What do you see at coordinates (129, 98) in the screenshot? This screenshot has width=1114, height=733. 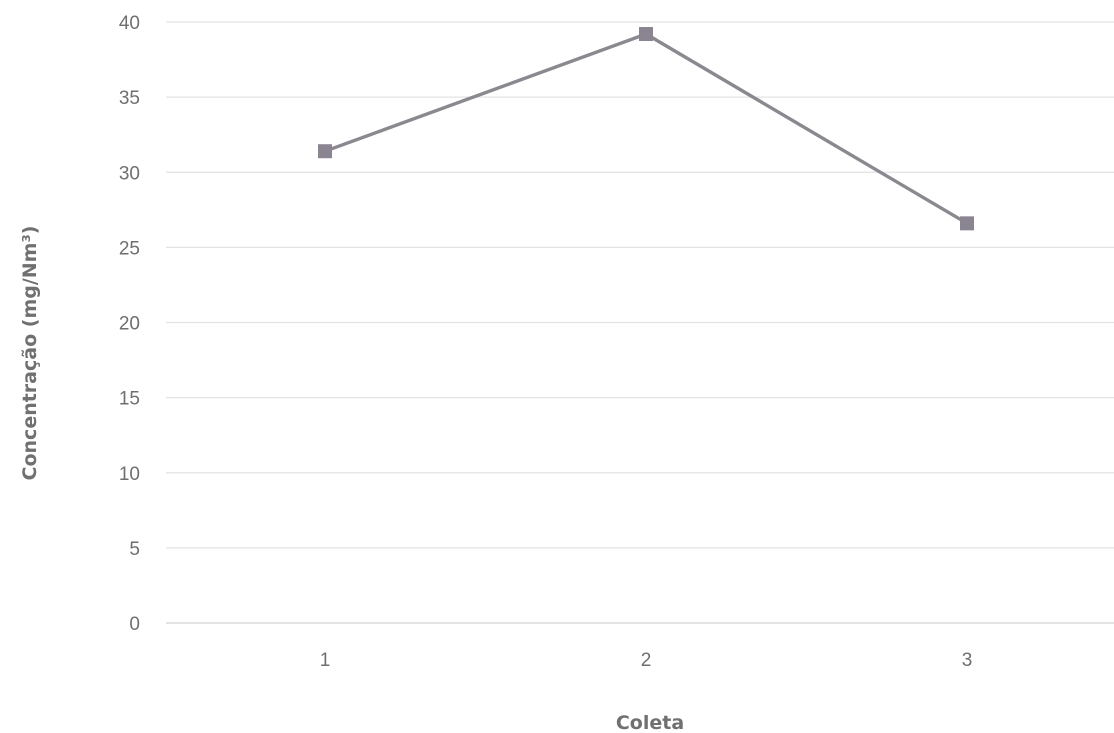 I see `y-tick-label: 35` at bounding box center [129, 98].